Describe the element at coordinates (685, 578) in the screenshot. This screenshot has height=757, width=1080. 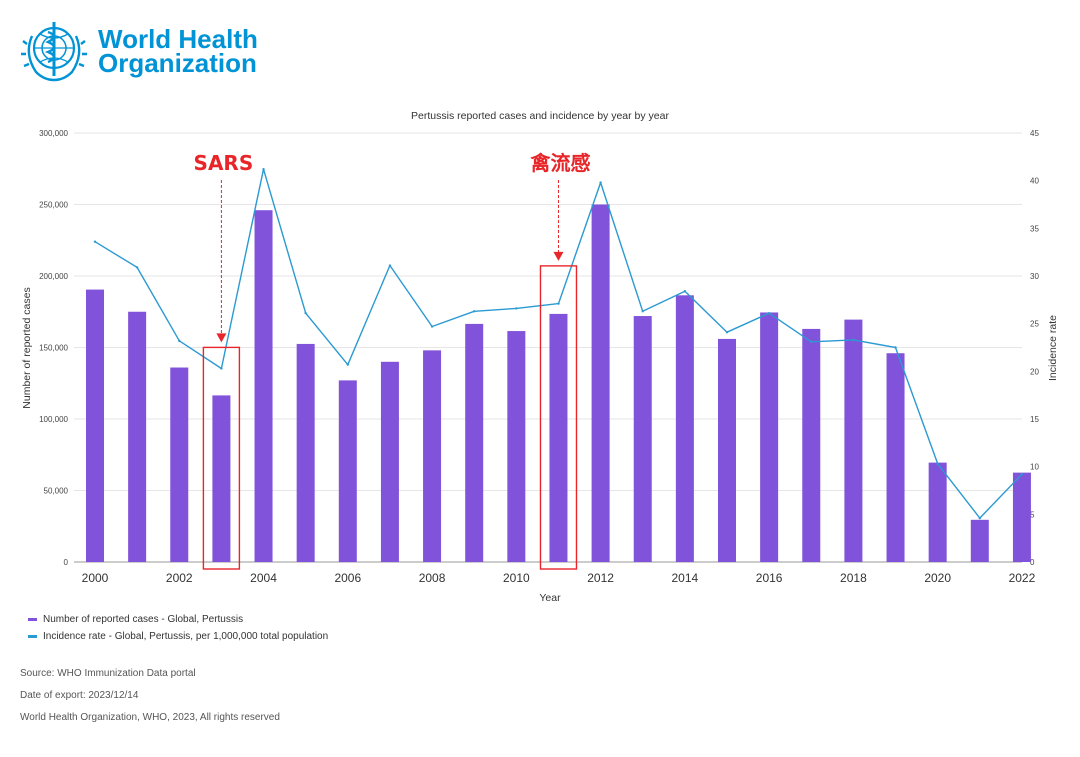
I see `x-tick-label: 2014` at that location.